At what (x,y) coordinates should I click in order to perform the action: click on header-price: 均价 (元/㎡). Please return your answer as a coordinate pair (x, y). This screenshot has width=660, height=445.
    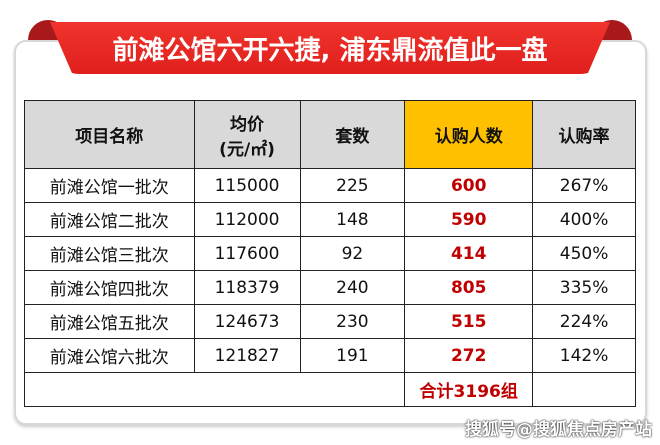
    Looking at the image, I should click on (247, 134).